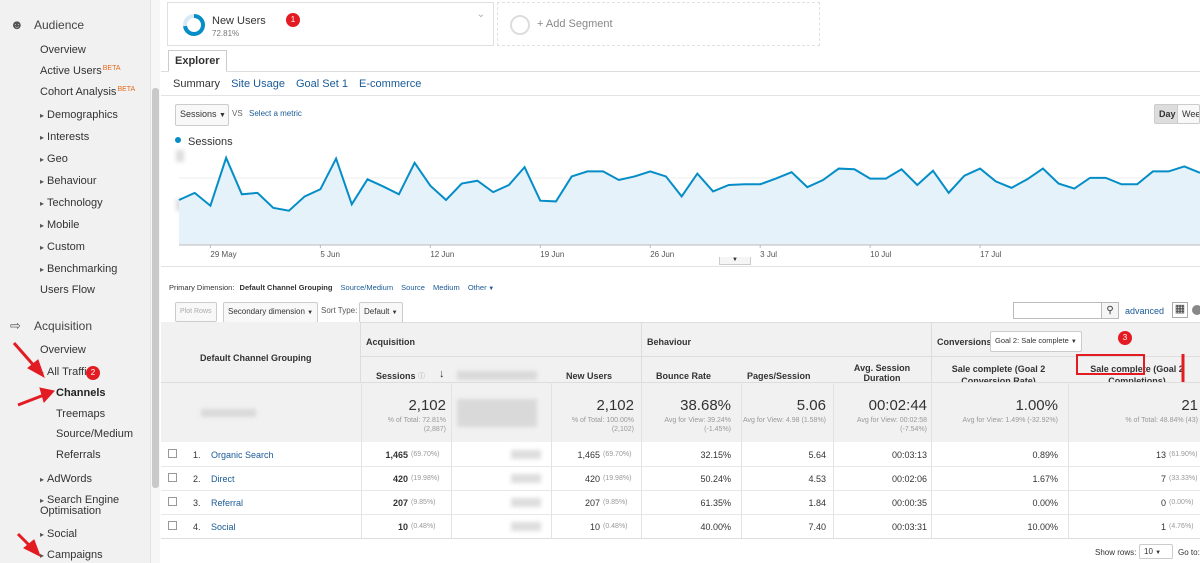  I want to click on nav-demographics: Demographics, so click(79, 115).